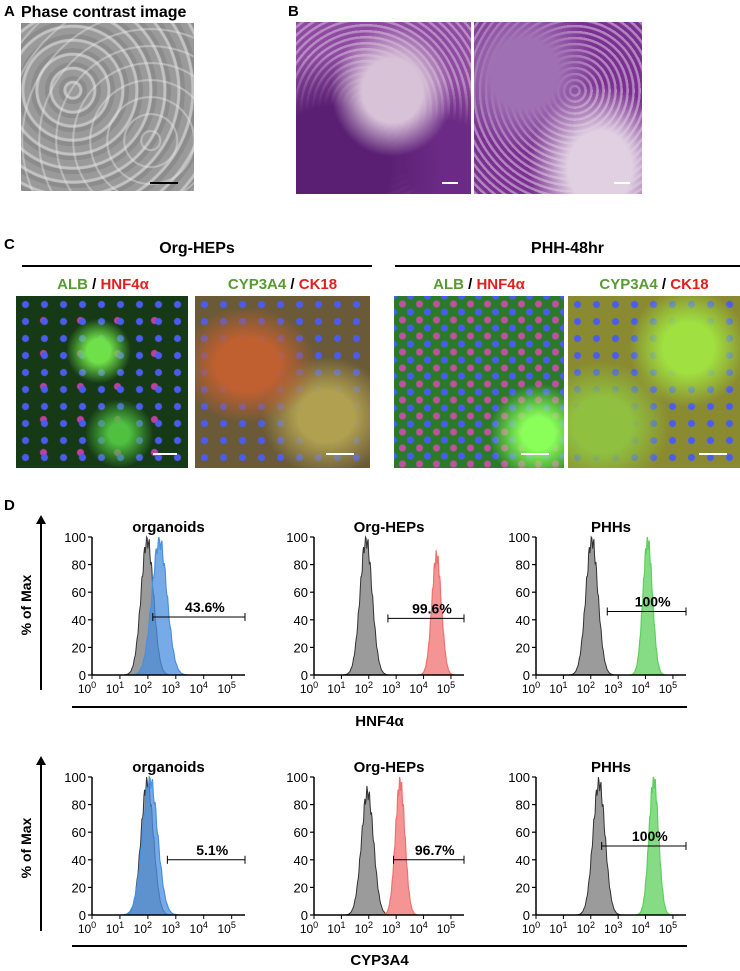 The image size is (740, 971). What do you see at coordinates (558, 108) in the screenshot?
I see `phh-48hr-staining-image` at bounding box center [558, 108].